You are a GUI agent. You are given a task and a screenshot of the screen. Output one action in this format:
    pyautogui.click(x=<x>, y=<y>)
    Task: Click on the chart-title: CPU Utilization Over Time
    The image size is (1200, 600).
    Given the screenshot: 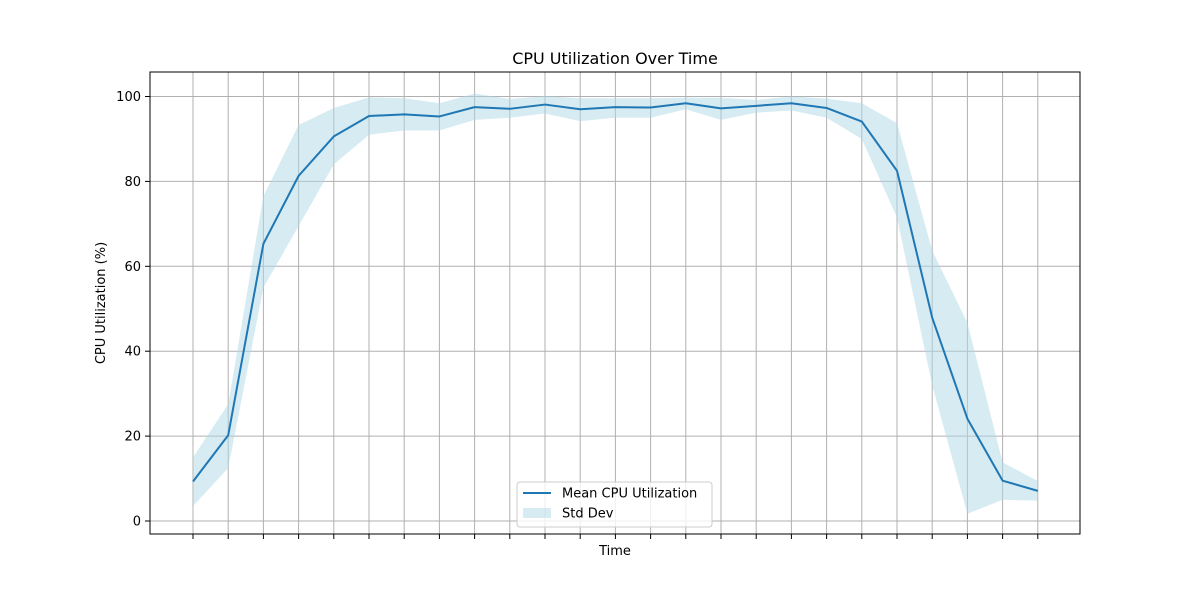 What is the action you would take?
    pyautogui.click(x=615, y=58)
    